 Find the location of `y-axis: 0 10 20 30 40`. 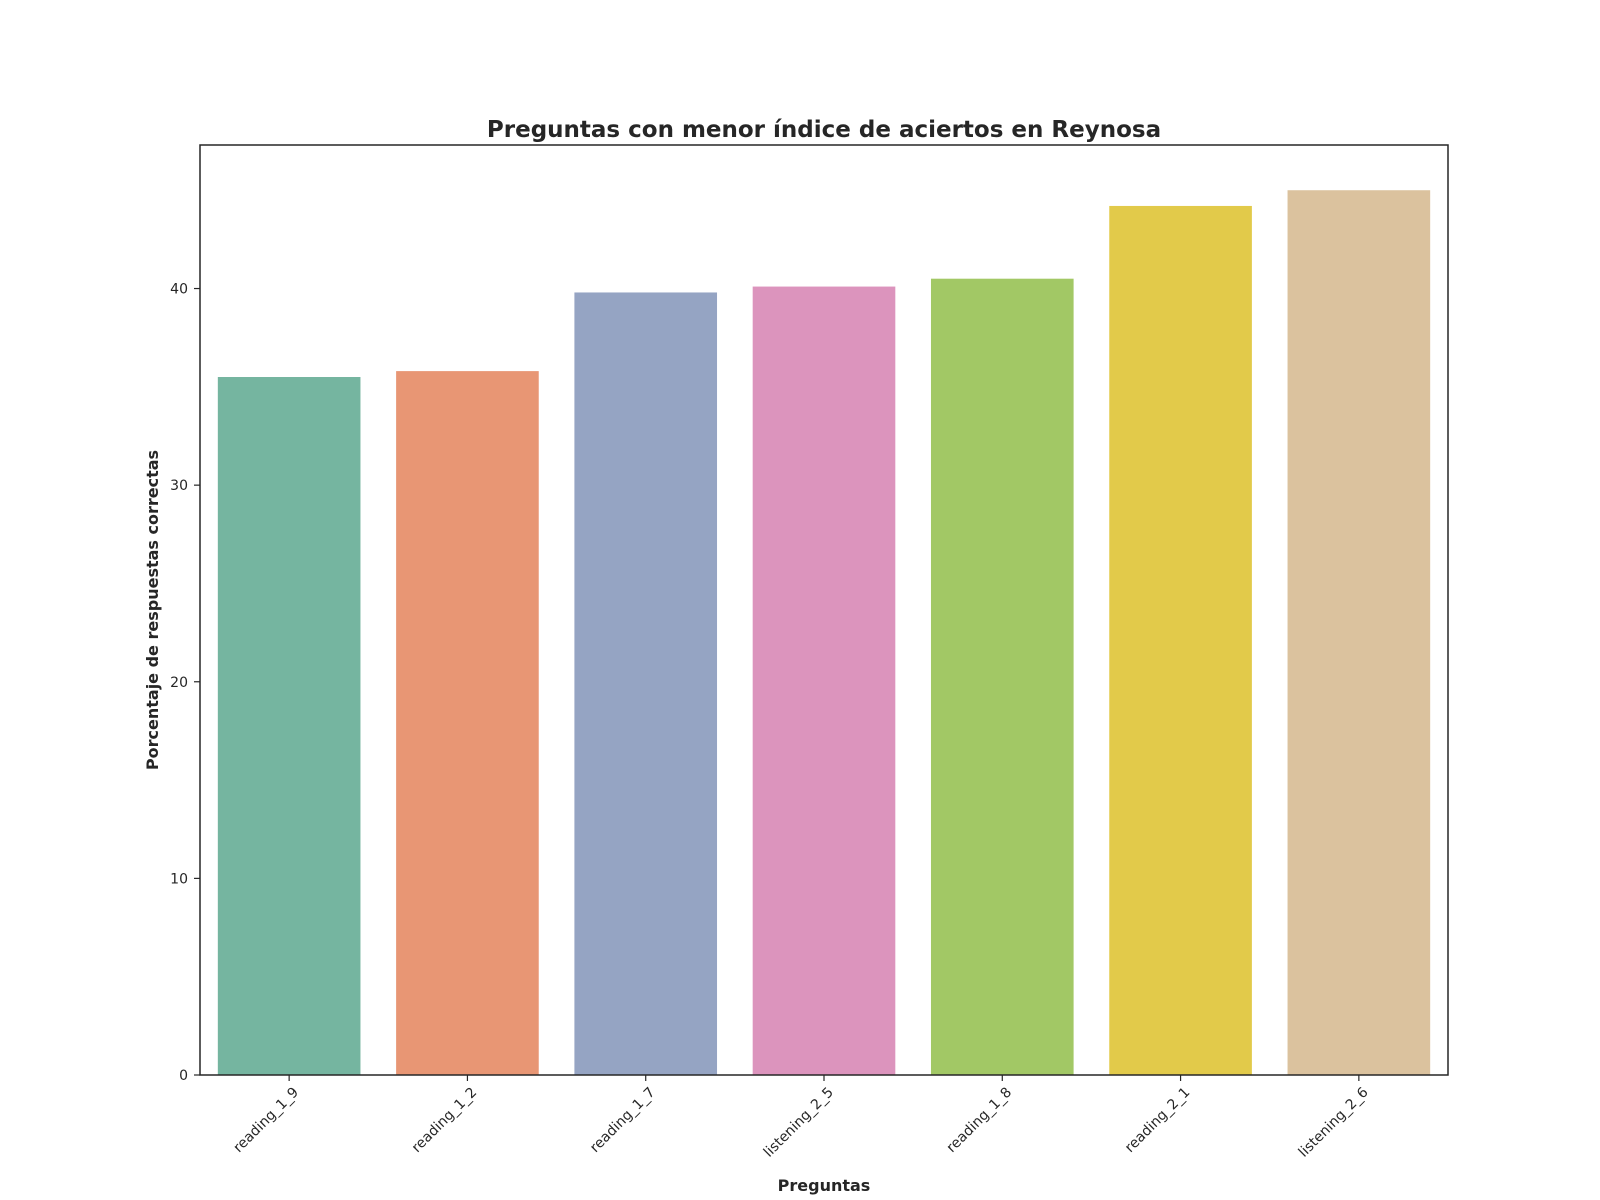

y-axis: 0 10 20 30 40 is located at coordinates (185, 683).